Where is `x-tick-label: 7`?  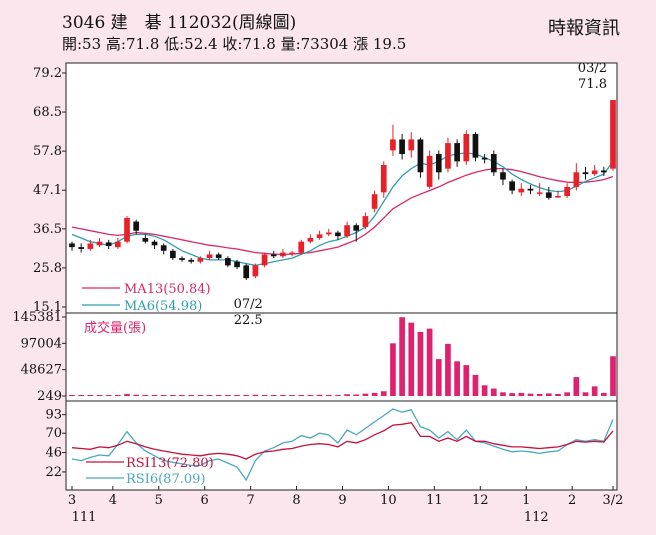
x-tick-label: 7 is located at coordinates (250, 500).